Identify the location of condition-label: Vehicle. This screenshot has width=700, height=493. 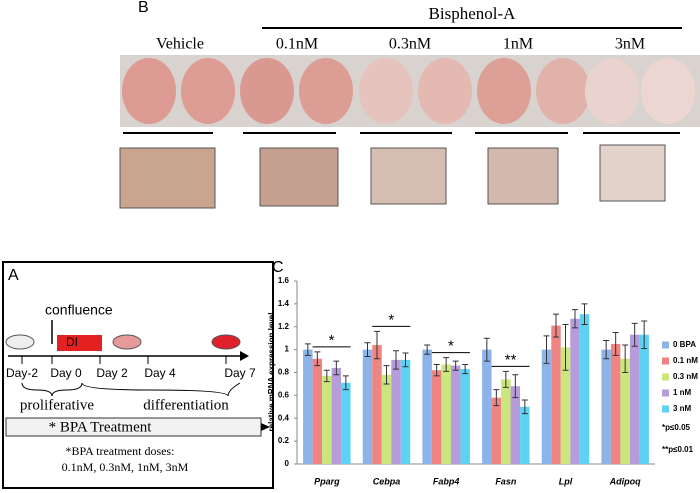
(180, 44).